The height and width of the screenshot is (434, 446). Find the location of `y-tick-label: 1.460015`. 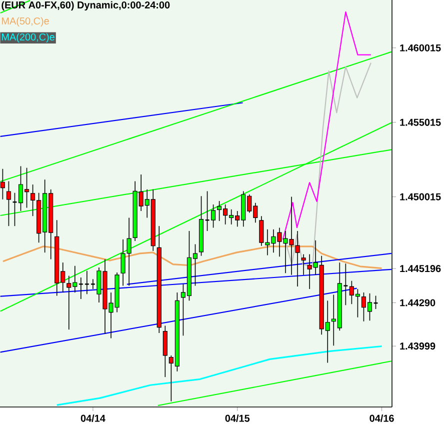

y-tick-label: 1.460015 is located at coordinates (420, 48).